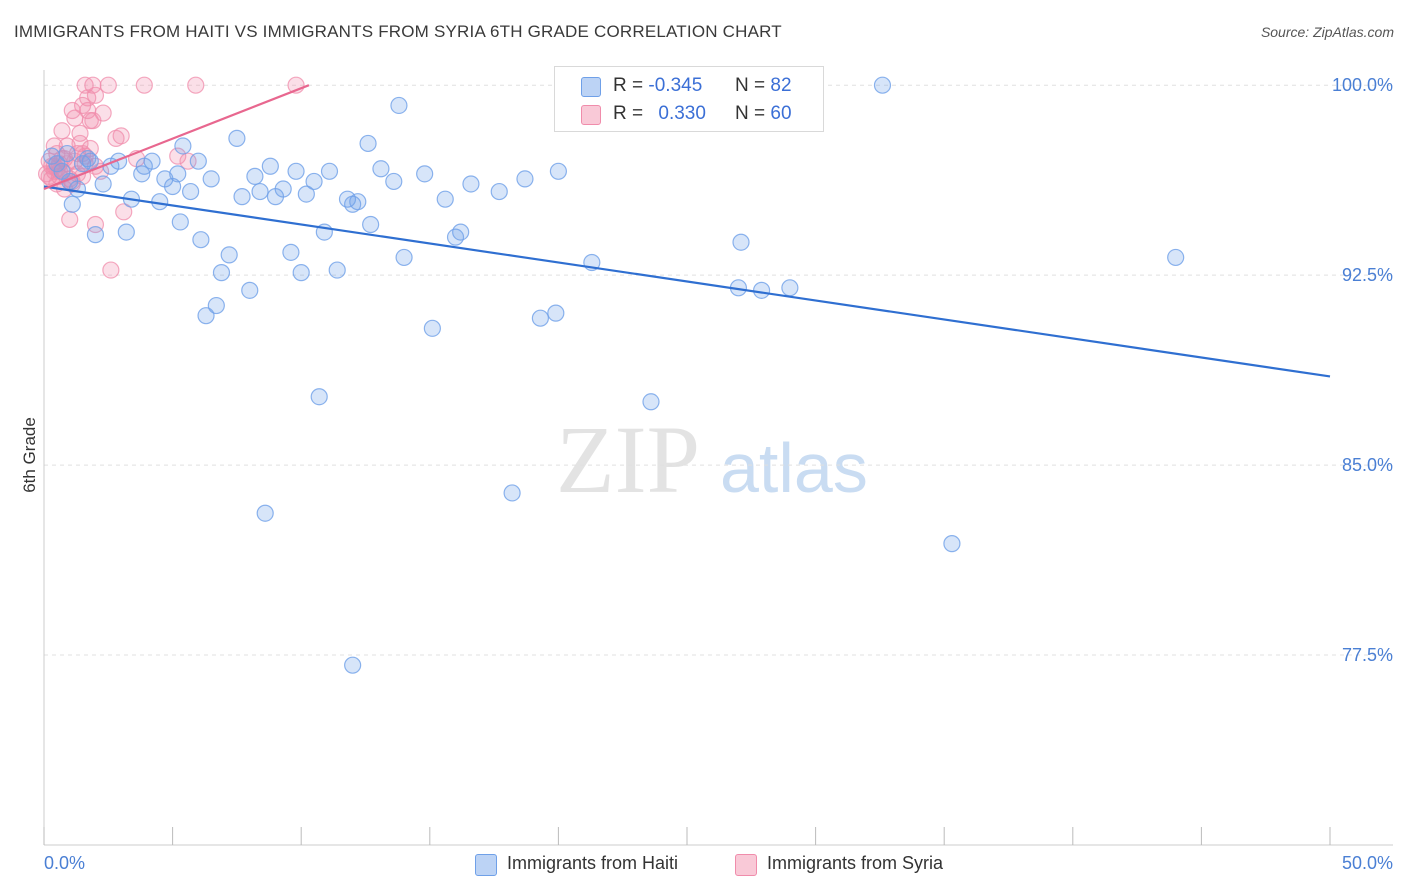 Image resolution: width=1406 pixels, height=892 pixels. I want to click on y-tick-label-0: 77.5%, so click(1367, 655).